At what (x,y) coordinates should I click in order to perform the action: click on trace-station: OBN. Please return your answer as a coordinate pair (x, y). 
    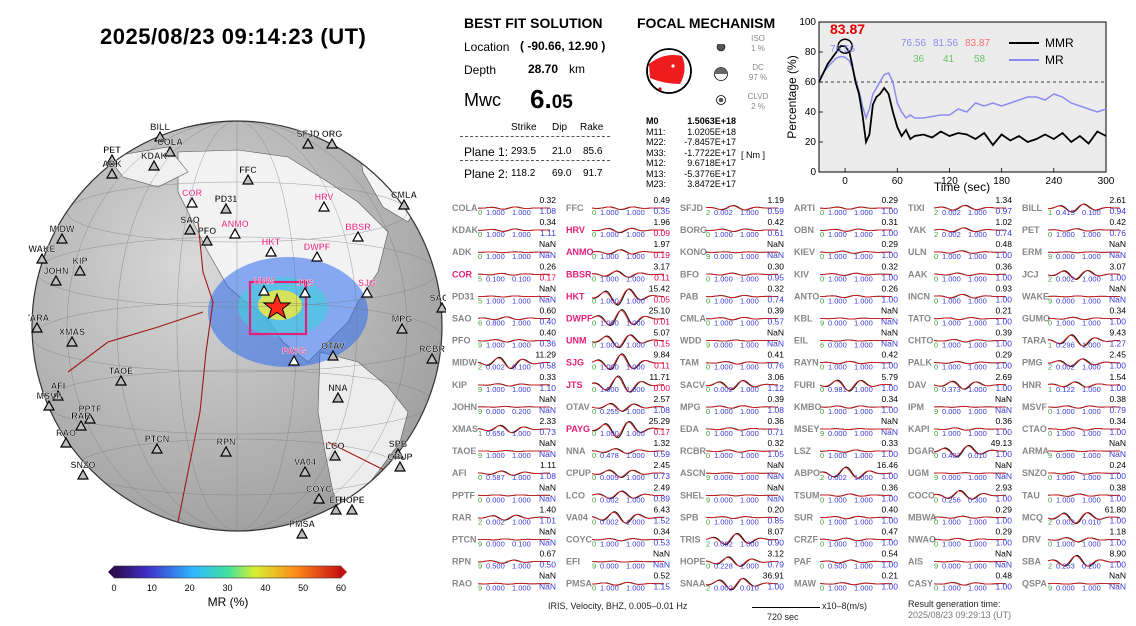
    Looking at the image, I should click on (804, 230).